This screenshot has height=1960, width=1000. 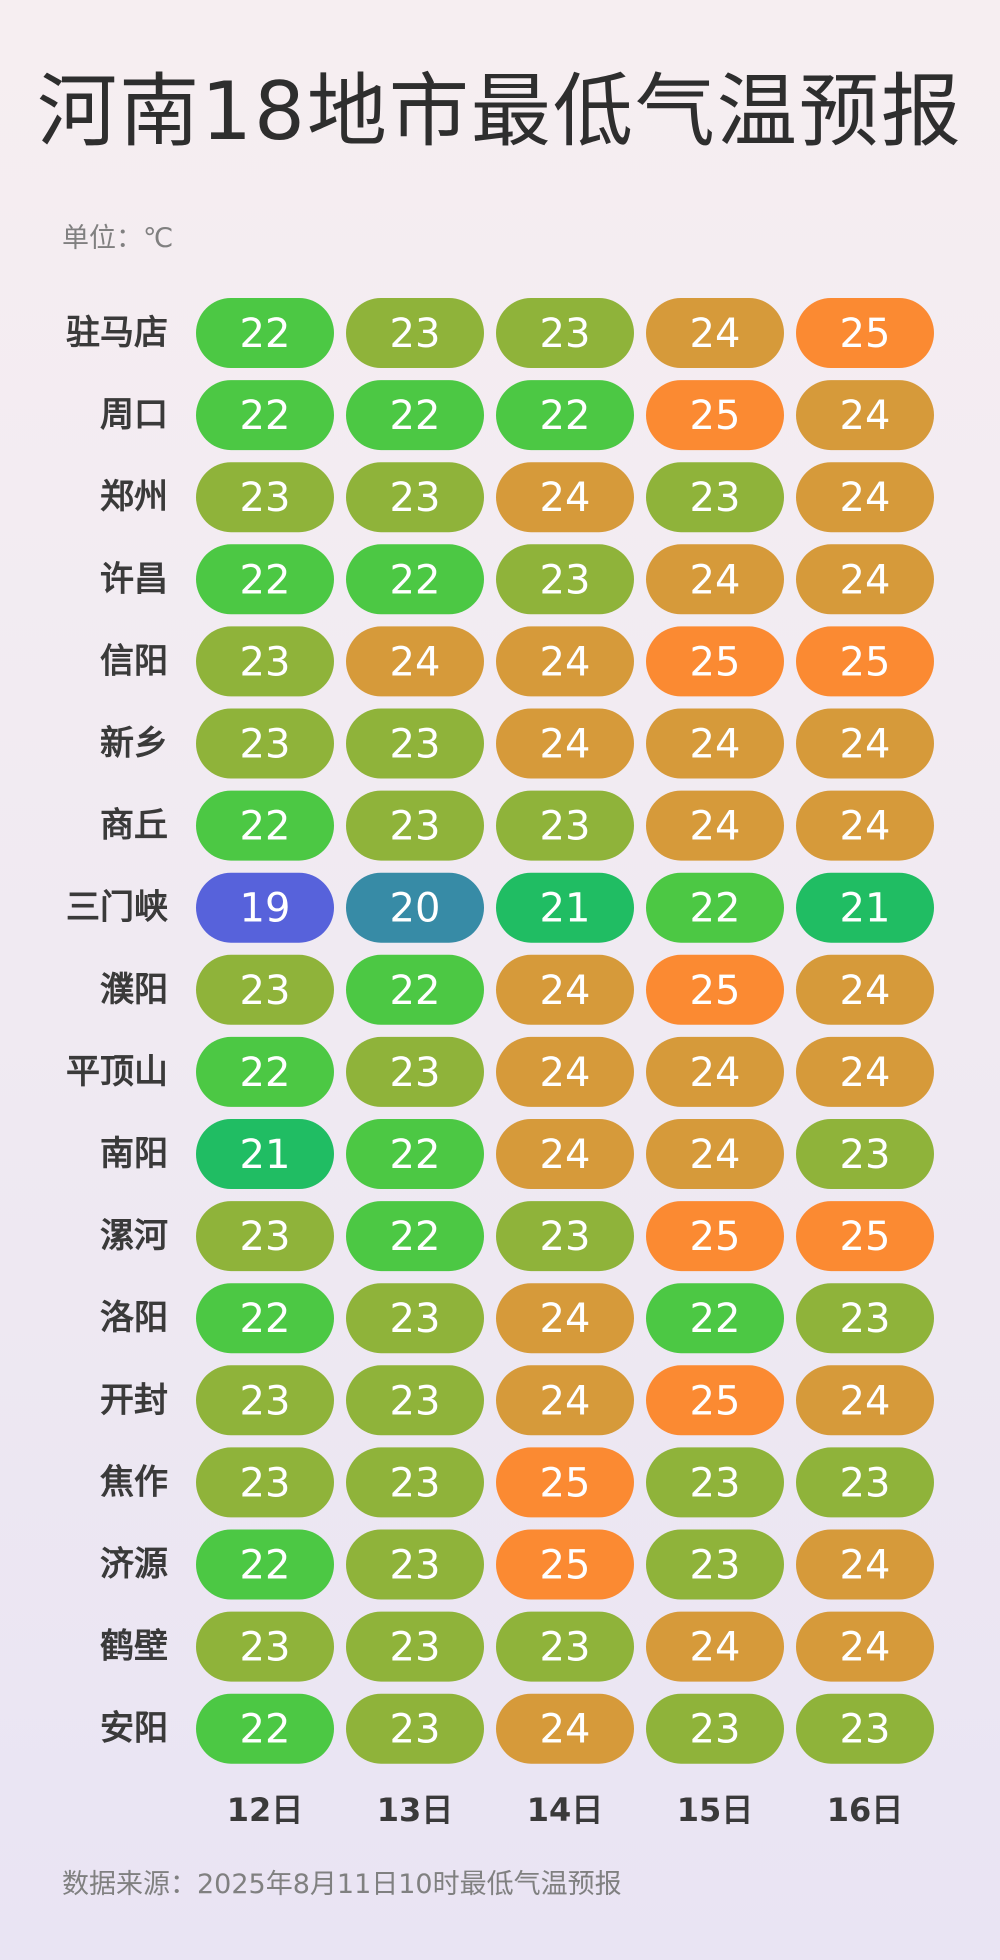 I want to click on city-label: 三门峡, so click(x=117, y=908).